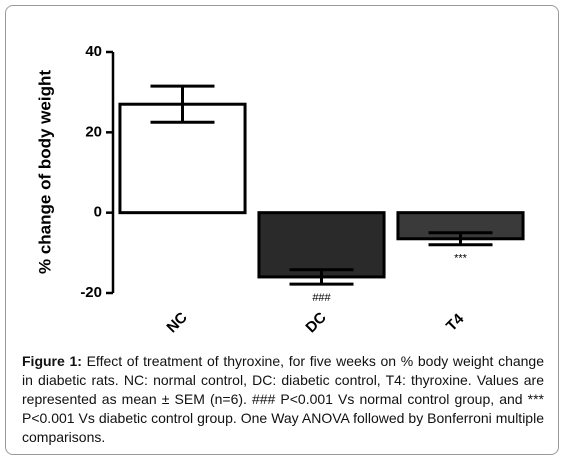  I want to click on y-tick-label: 0, so click(98, 212).